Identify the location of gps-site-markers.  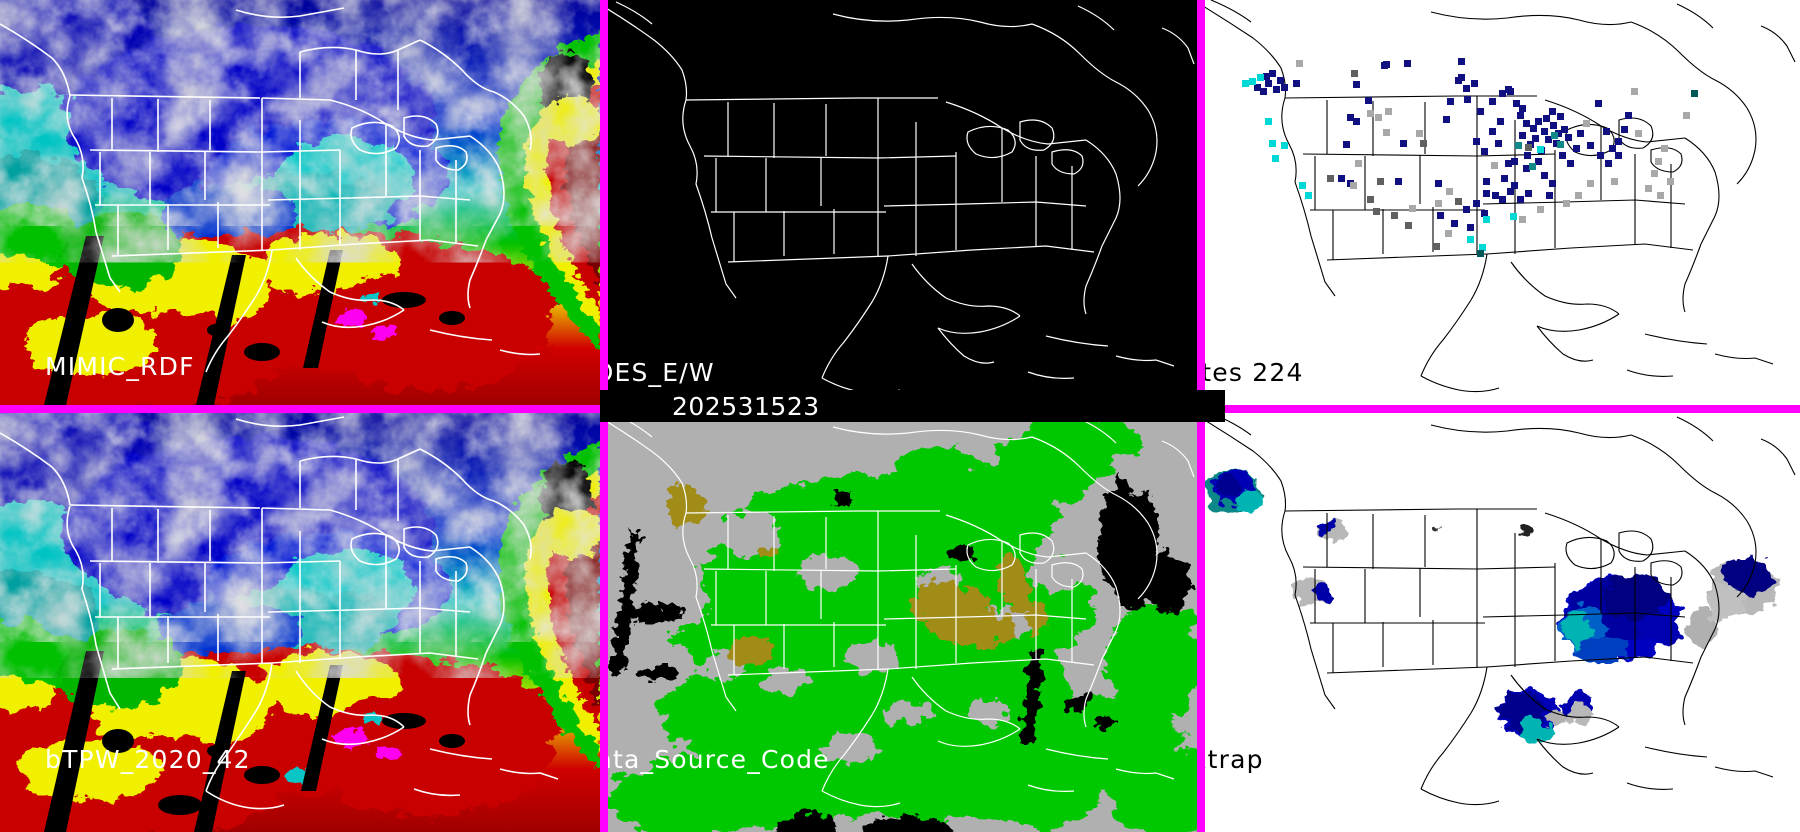
(1470, 157).